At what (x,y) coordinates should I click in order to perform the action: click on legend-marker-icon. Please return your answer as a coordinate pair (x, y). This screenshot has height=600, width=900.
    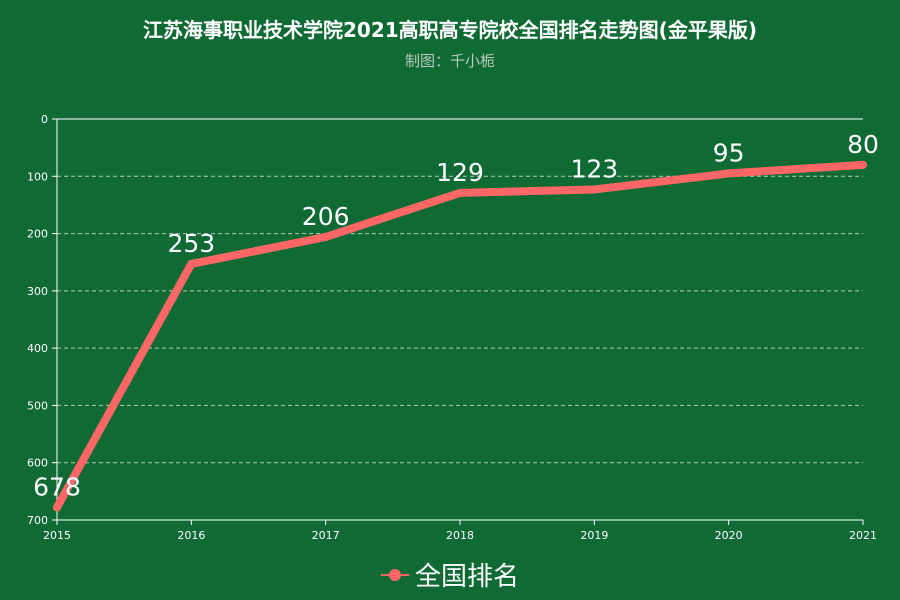
    Looking at the image, I should click on (394, 575).